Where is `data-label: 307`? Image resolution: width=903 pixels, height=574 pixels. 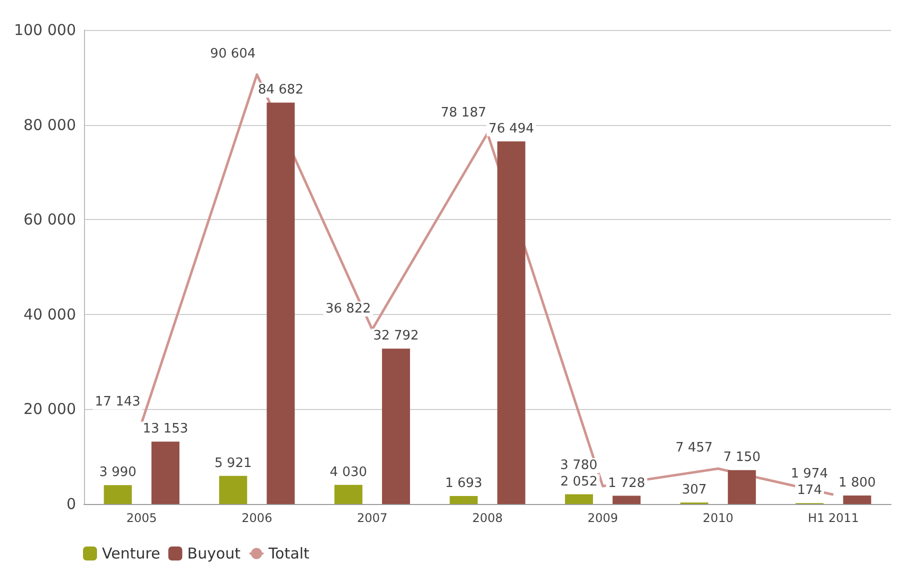
data-label: 307 is located at coordinates (694, 490).